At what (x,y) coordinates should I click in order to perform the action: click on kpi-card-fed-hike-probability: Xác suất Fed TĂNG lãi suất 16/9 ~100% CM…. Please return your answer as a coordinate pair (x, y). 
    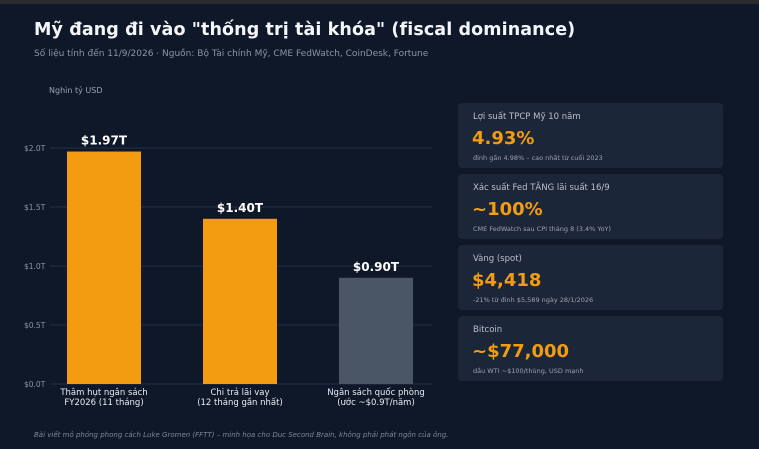
    Looking at the image, I should click on (590, 206).